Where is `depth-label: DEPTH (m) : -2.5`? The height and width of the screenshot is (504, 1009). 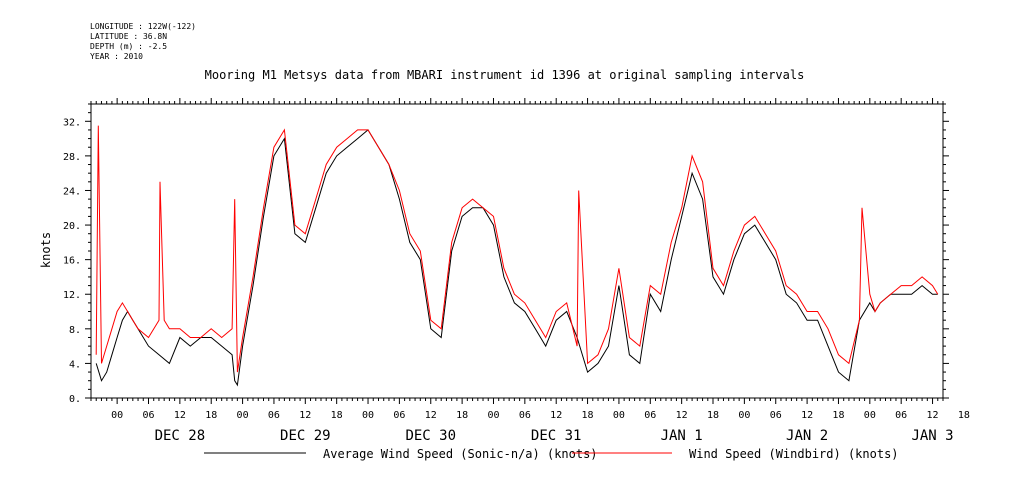 depth-label: DEPTH (m) : -2.5 is located at coordinates (129, 46).